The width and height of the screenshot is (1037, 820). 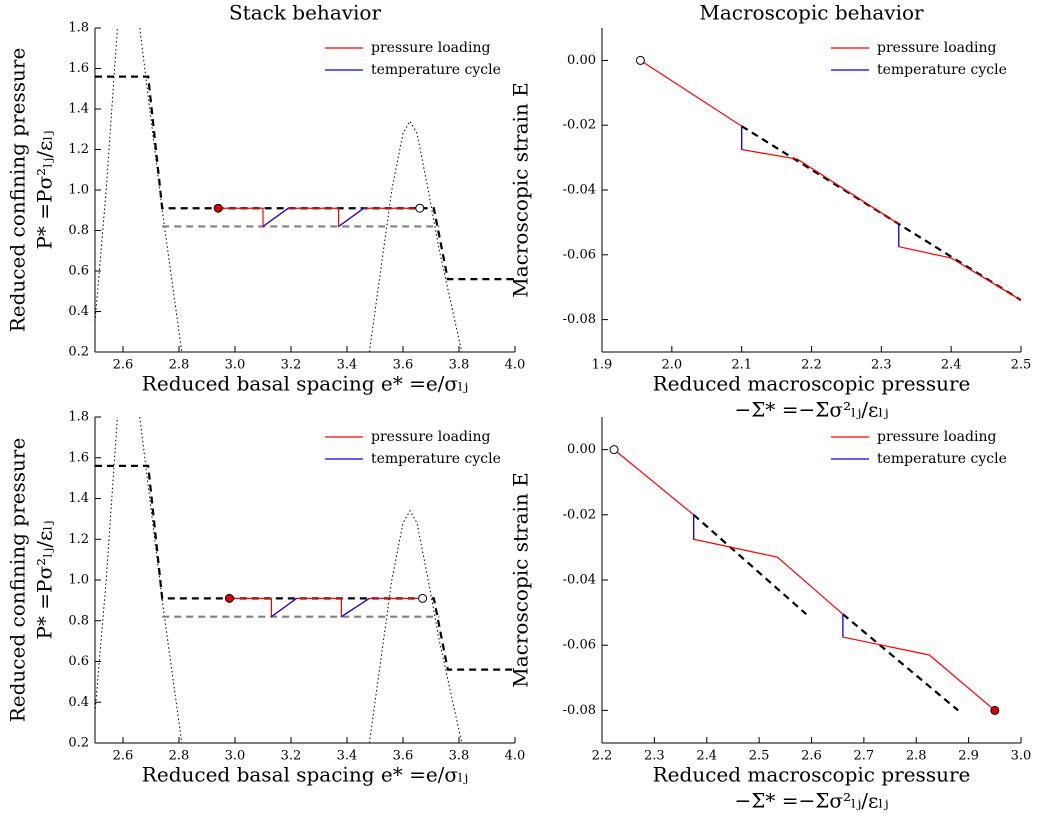 What do you see at coordinates (78, 190) in the screenshot?
I see `y-tick-label: 1.0` at bounding box center [78, 190].